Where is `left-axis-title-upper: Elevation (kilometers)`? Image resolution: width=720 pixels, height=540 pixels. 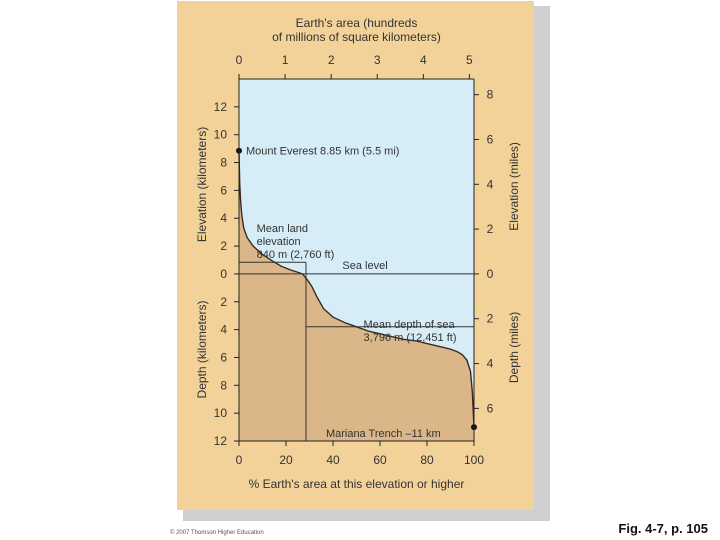 left-axis-title-upper: Elevation (kilometers) is located at coordinates (202, 184).